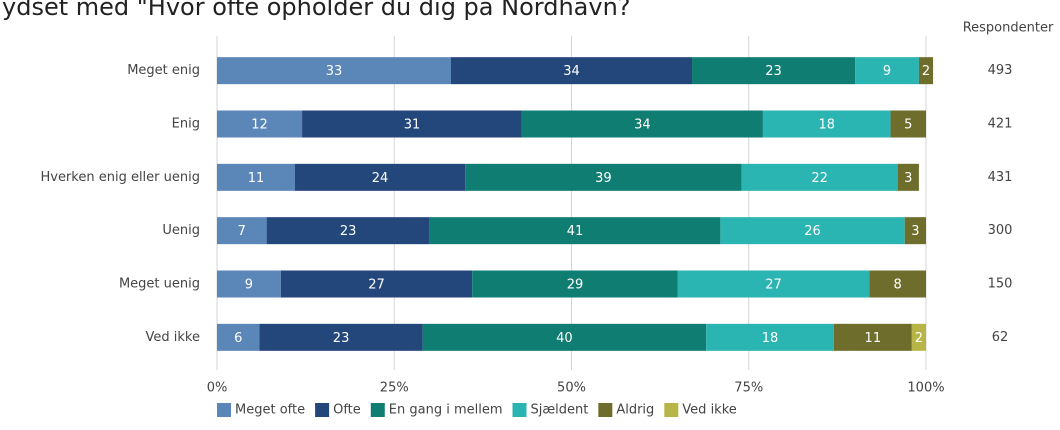 This screenshot has height=430, width=1060. I want to click on y-tick-label: Uenig, so click(181, 230).